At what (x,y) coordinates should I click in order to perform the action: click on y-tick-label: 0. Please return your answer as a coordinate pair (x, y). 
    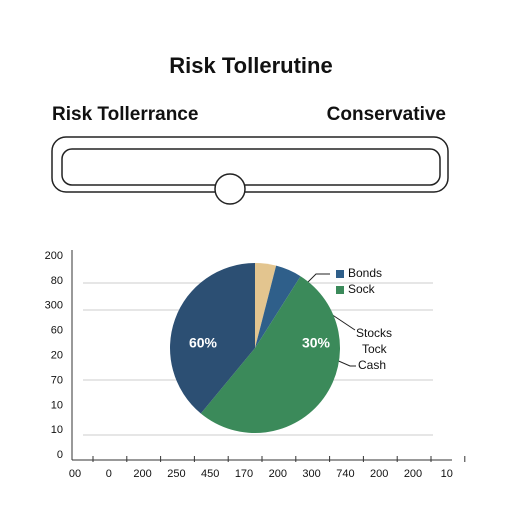
    Looking at the image, I should click on (60, 455).